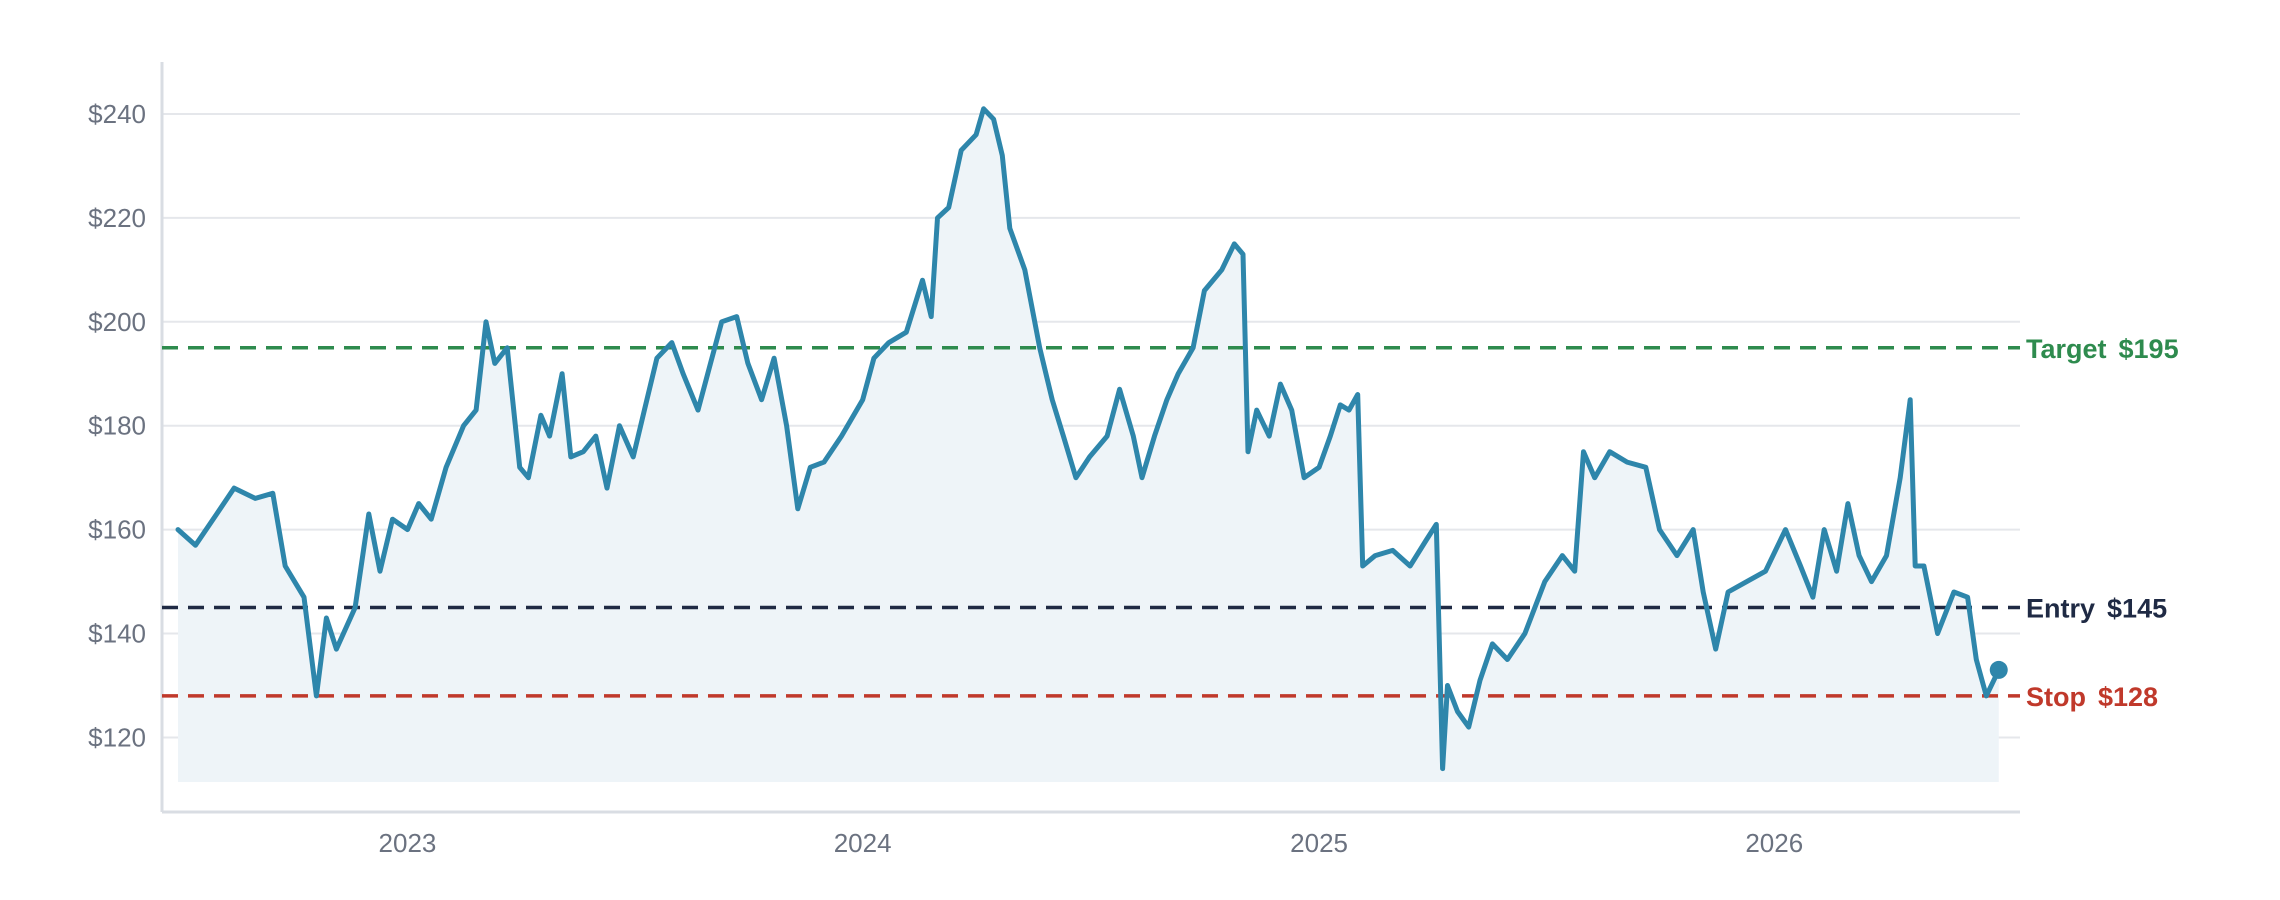 This screenshot has width=2280, height=900. I want to click on ref-value: $195, so click(2149, 349).